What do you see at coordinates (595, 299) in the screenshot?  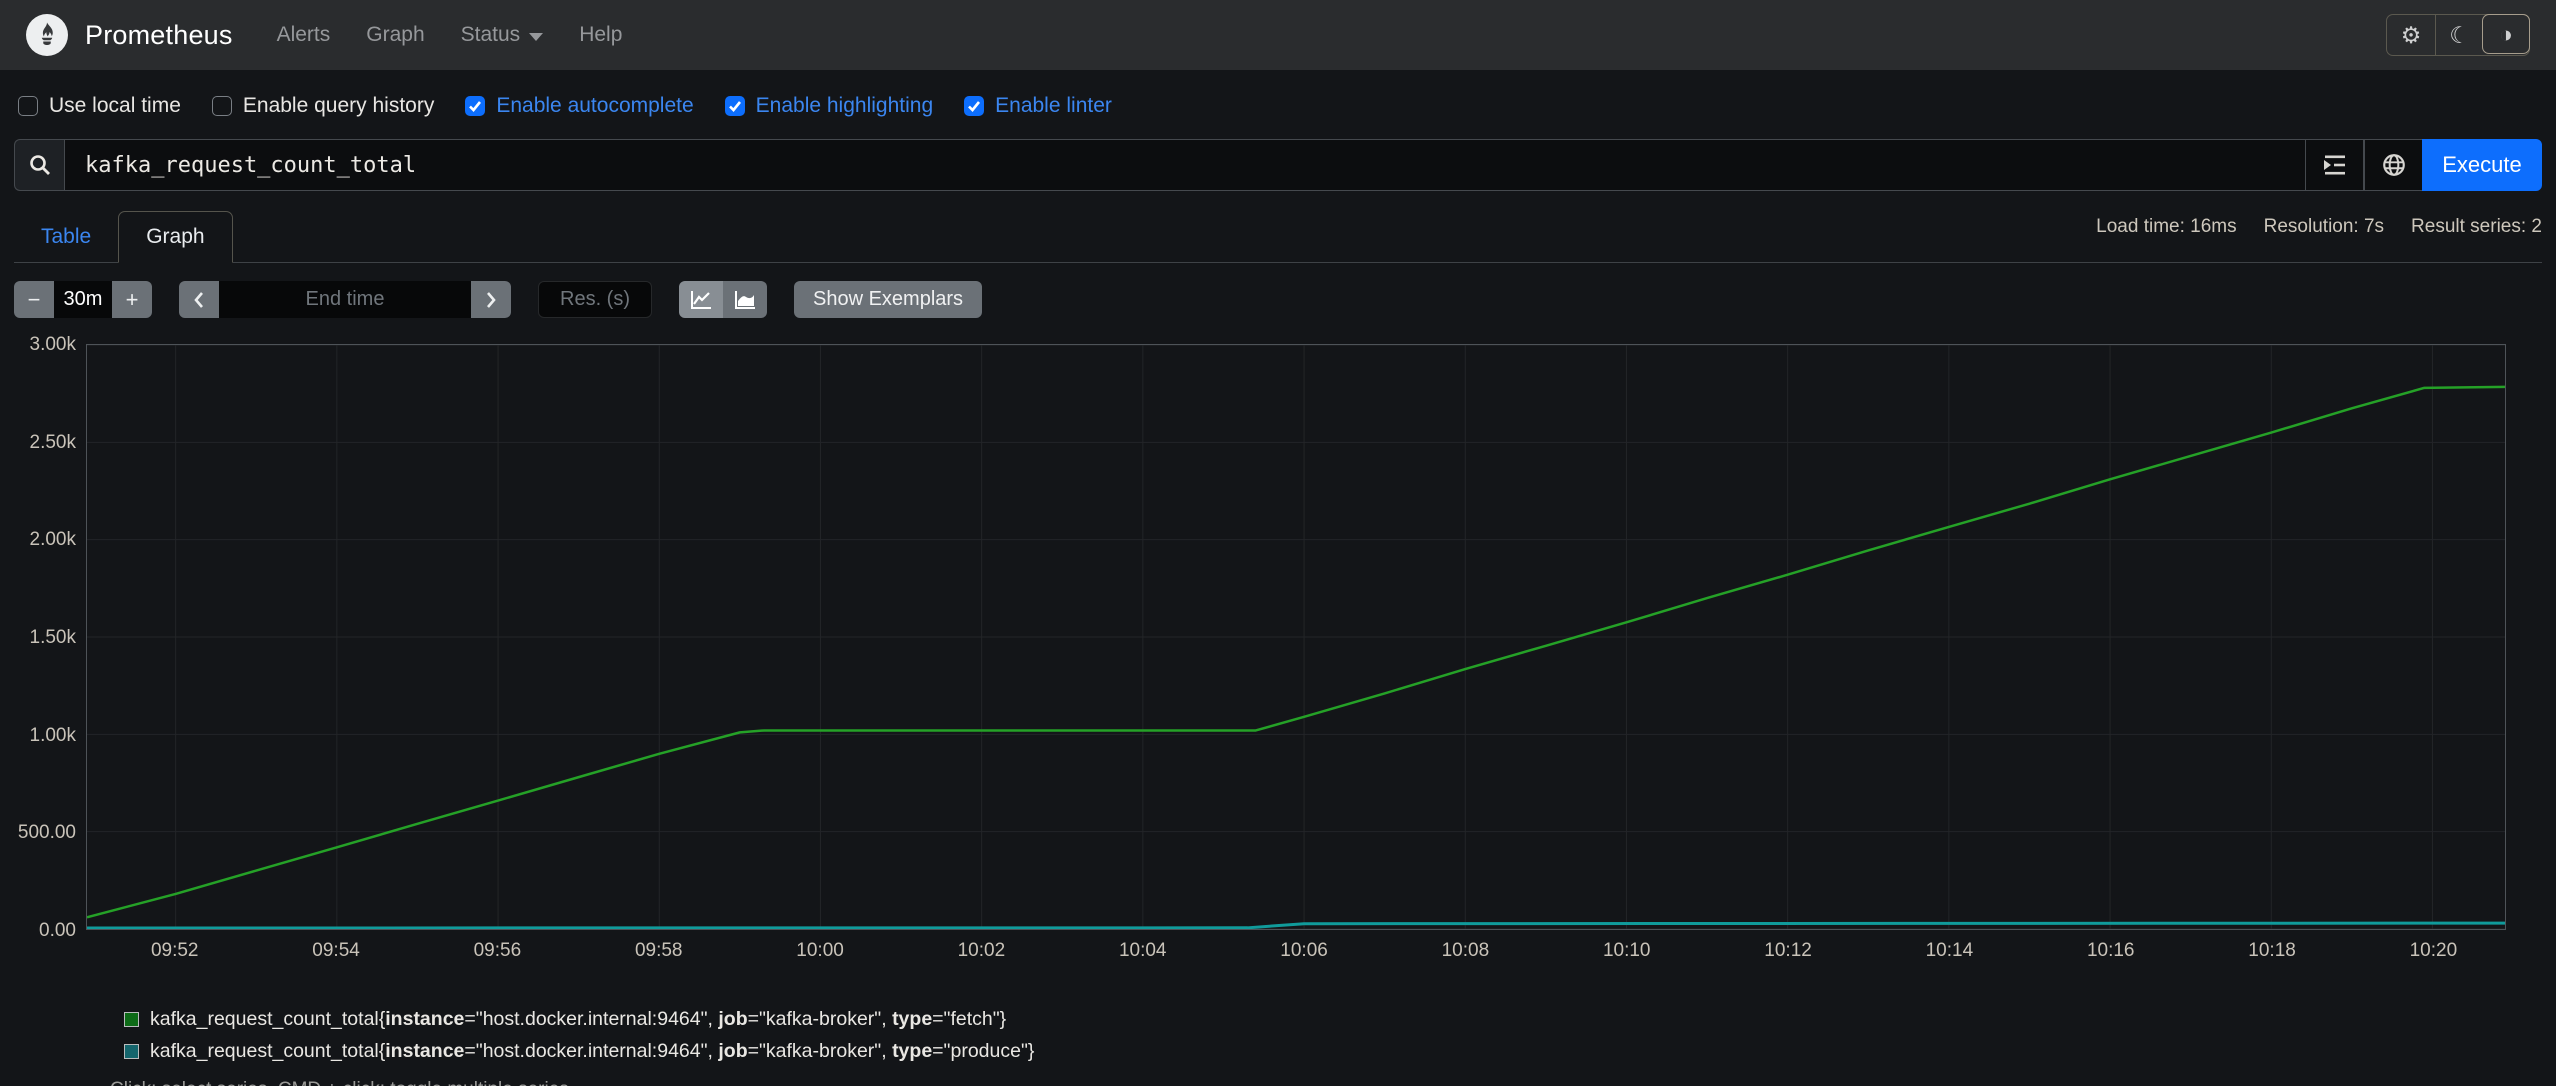 I see `resolution-input` at bounding box center [595, 299].